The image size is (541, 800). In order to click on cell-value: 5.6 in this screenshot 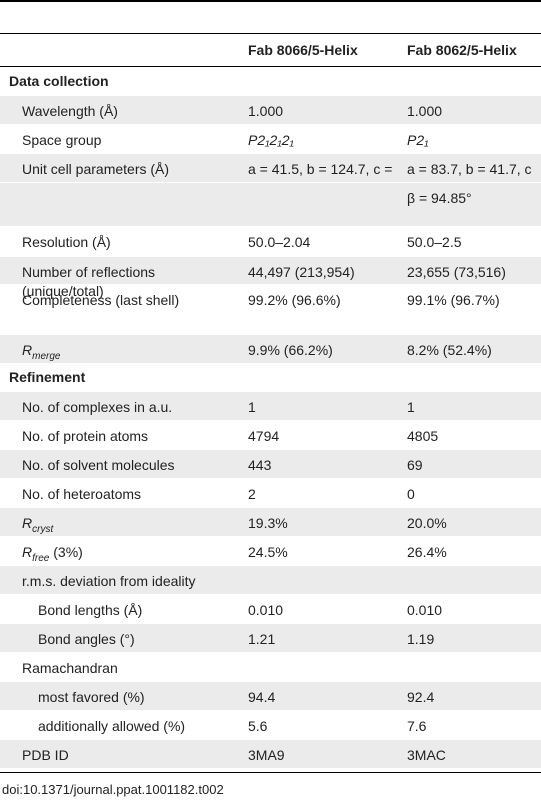, I will do `click(258, 726)`.